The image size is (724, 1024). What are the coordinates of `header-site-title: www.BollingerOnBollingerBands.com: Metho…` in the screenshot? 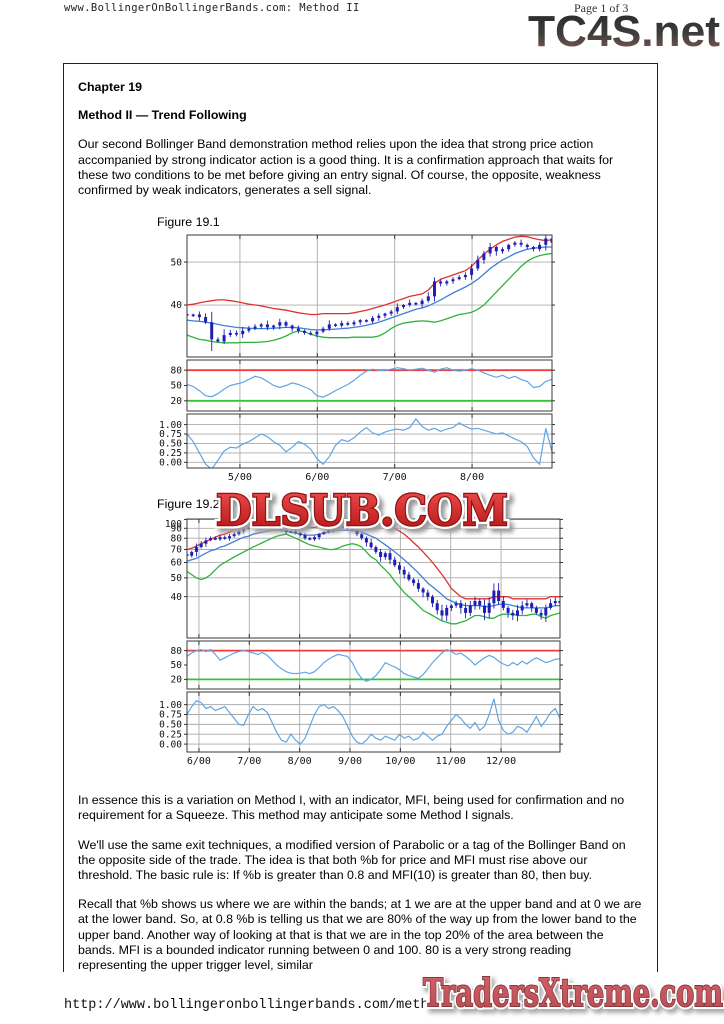 It's located at (212, 8).